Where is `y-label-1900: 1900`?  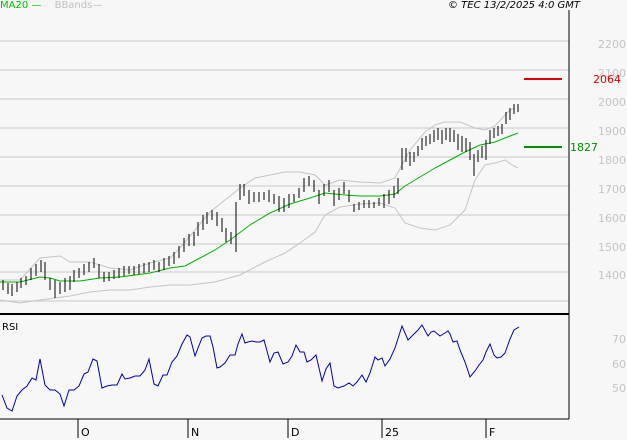 y-label-1900: 1900 is located at coordinates (612, 131).